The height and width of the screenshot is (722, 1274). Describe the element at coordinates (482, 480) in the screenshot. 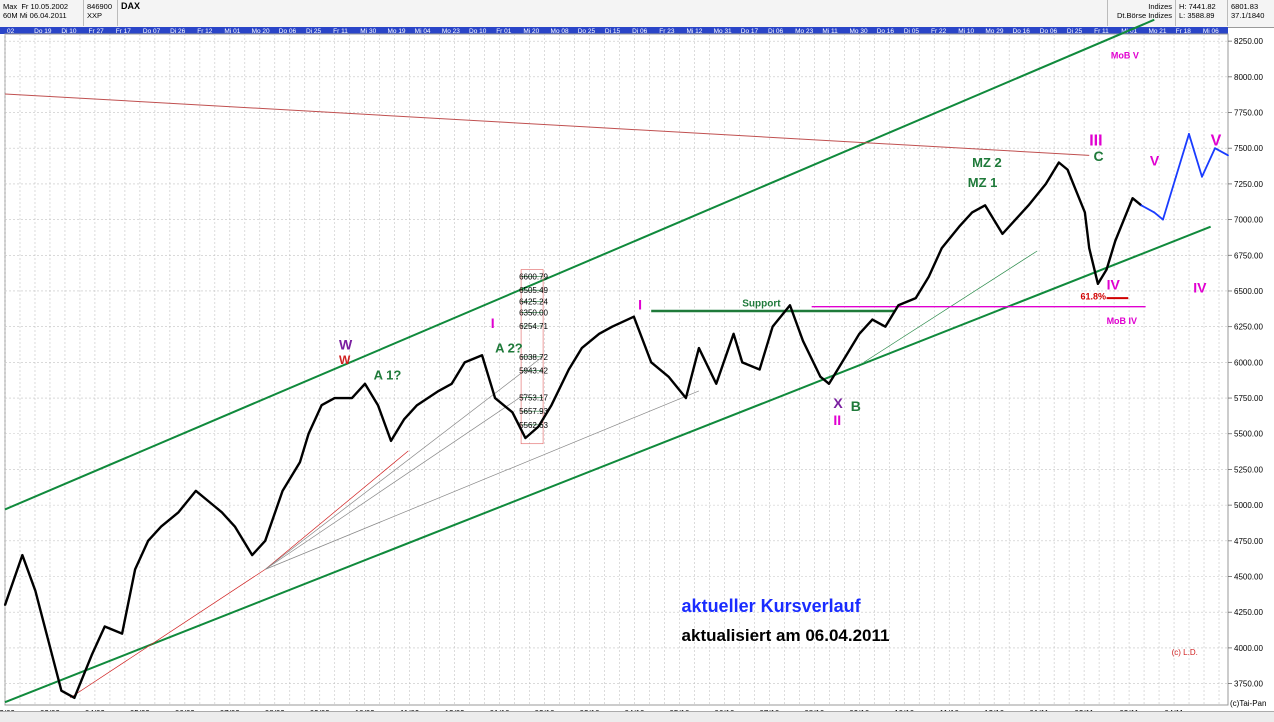

I see `trend-line` at that location.